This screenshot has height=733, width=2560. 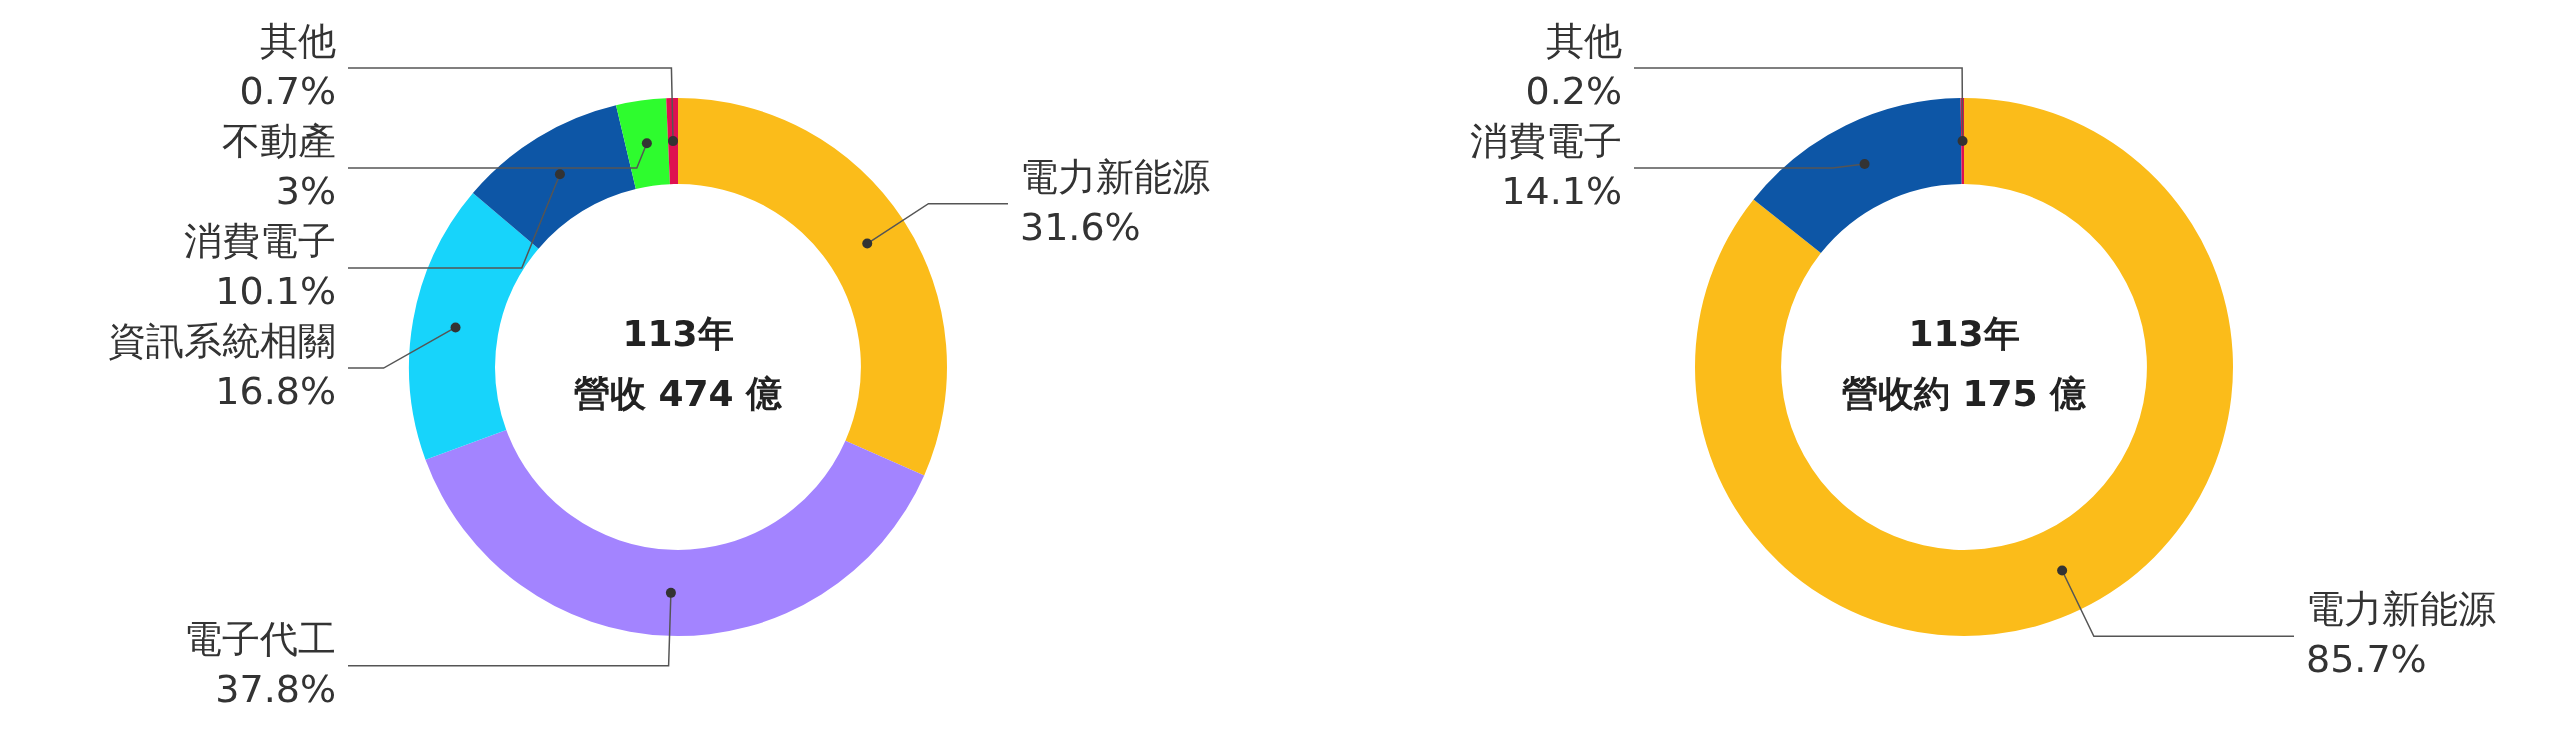 I want to click on data-label: 37.8%, so click(x=275, y=688).